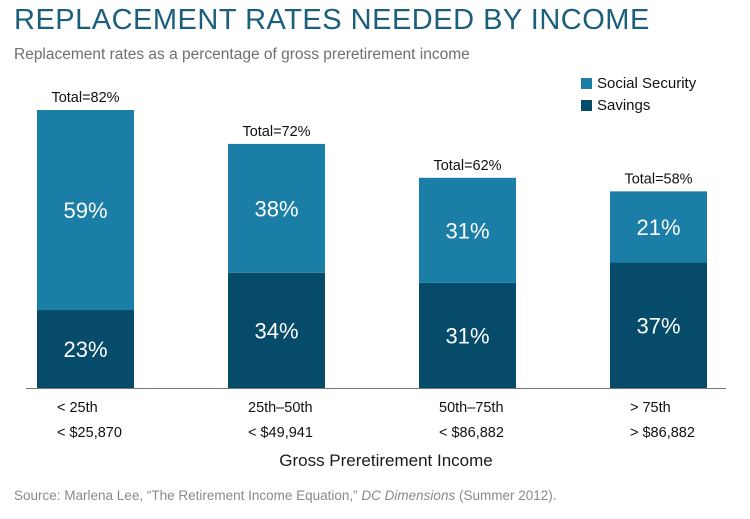  What do you see at coordinates (623, 105) in the screenshot?
I see `legend-label-savings: Savings` at bounding box center [623, 105].